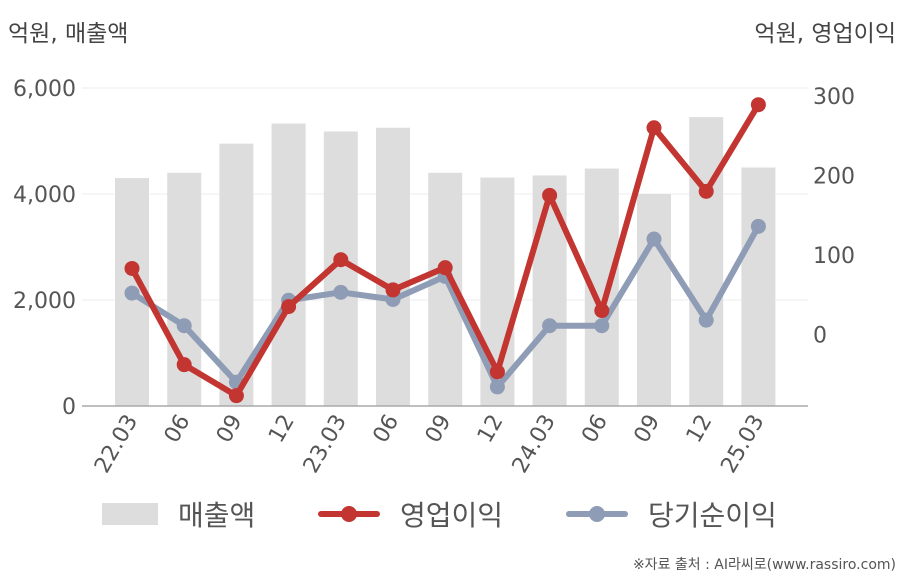 The height and width of the screenshot is (580, 908). I want to click on x-tick-label: 24.03, so click(534, 444).